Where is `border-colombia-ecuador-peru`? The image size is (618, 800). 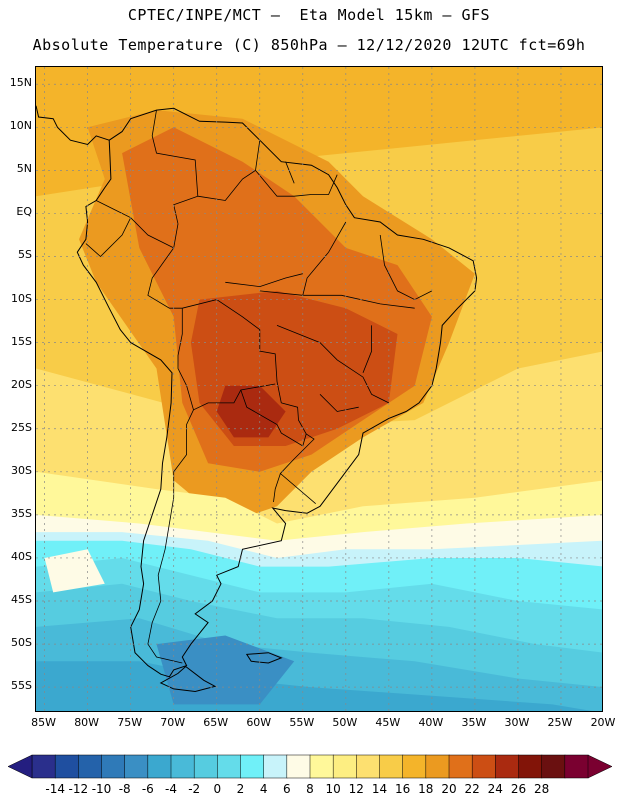 border-colombia-ecuador-peru is located at coordinates (137, 224).